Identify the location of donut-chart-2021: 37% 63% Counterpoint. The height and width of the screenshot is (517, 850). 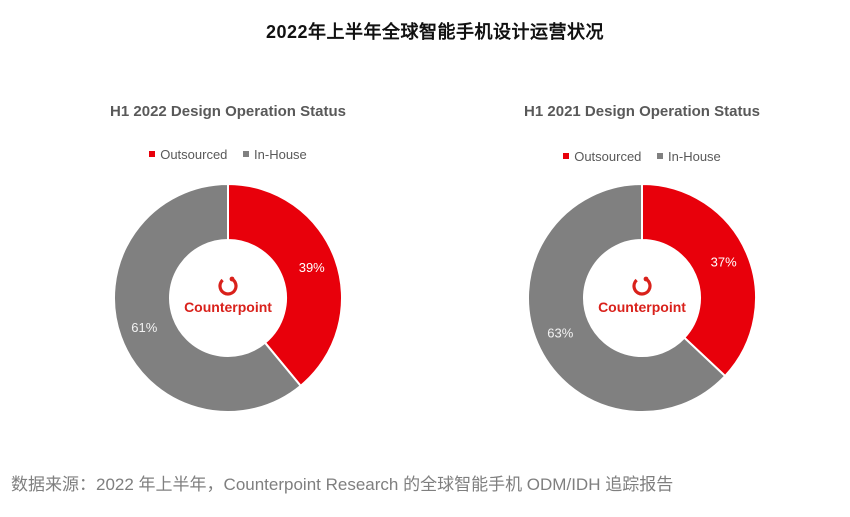
(642, 297).